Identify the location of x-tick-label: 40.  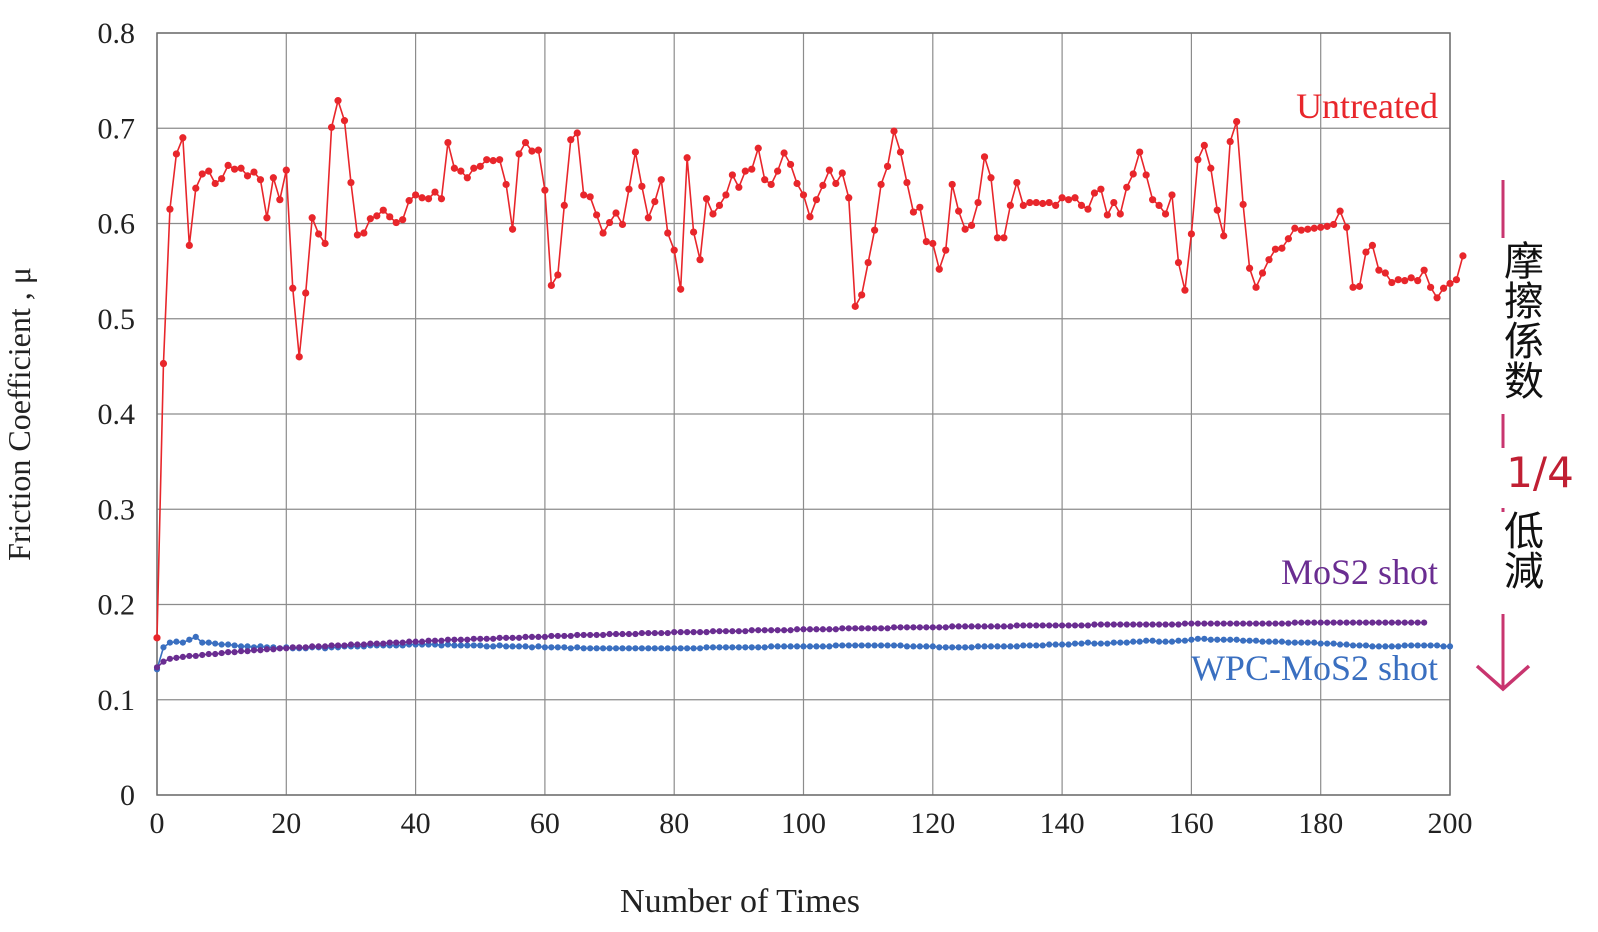
(416, 823).